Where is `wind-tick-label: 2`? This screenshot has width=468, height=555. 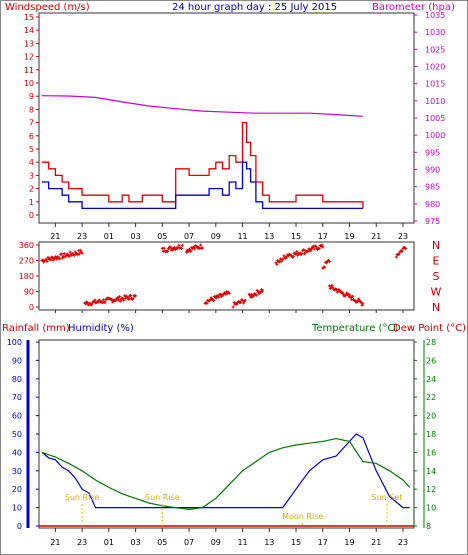 wind-tick-label: 2 is located at coordinates (31, 189).